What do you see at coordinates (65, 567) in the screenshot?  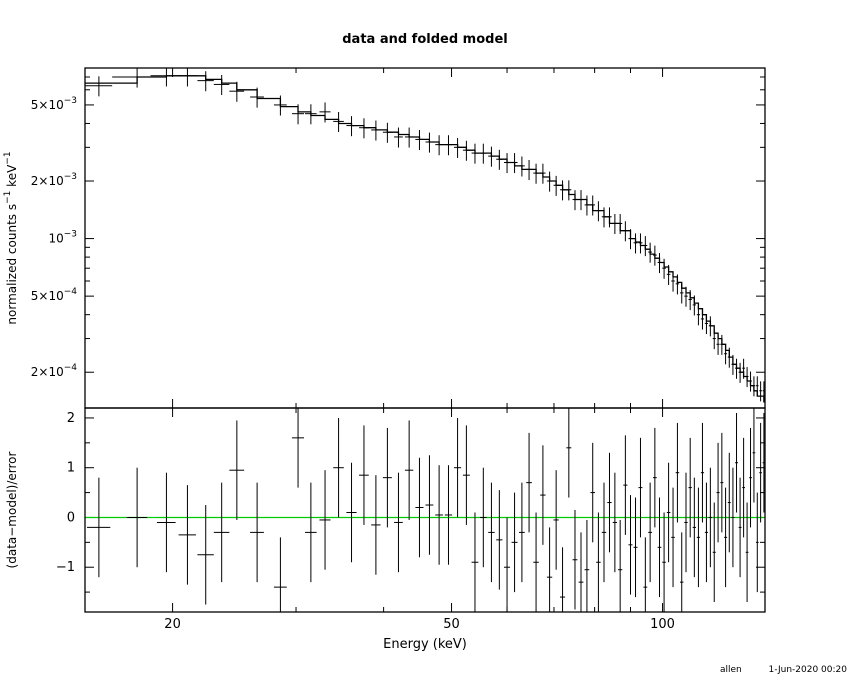 I see `y-tick-label: −1` at bounding box center [65, 567].